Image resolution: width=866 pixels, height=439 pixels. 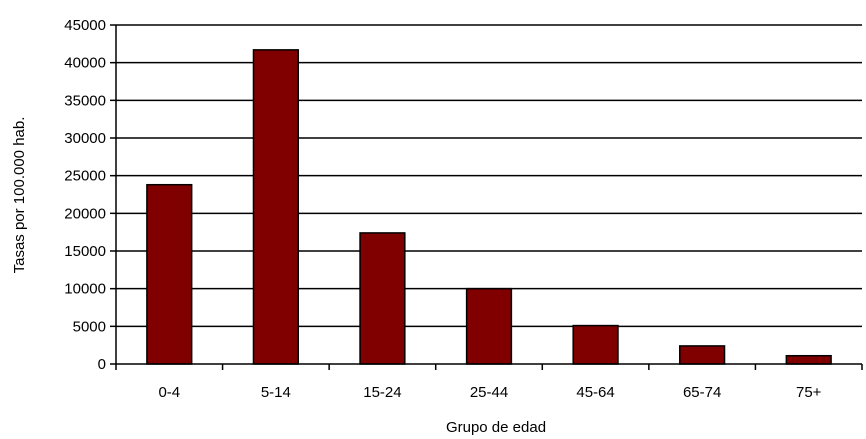 I want to click on y-tick-label: 35000, so click(x=85, y=100).